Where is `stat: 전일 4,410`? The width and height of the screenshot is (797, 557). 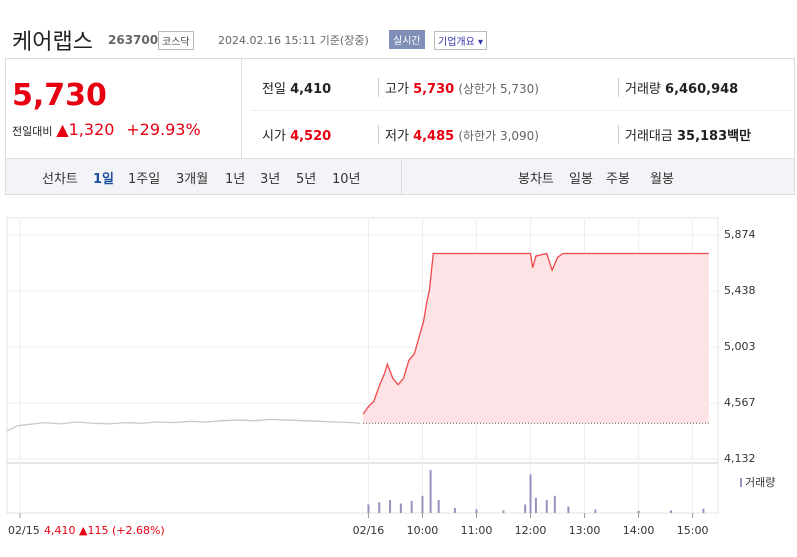 stat: 전일 4,410 is located at coordinates (296, 87).